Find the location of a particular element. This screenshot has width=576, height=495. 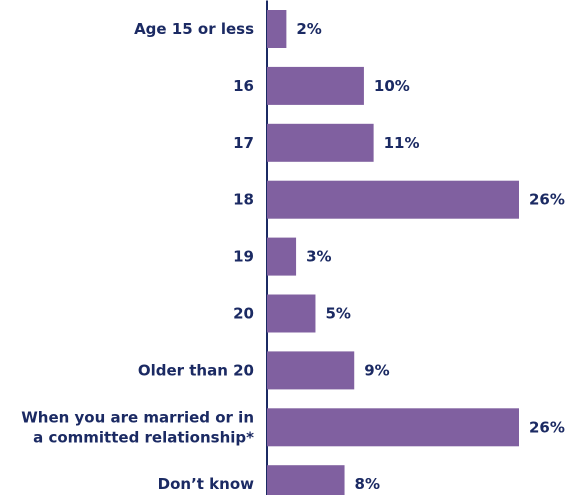

value-label: 8% is located at coordinates (367, 484).